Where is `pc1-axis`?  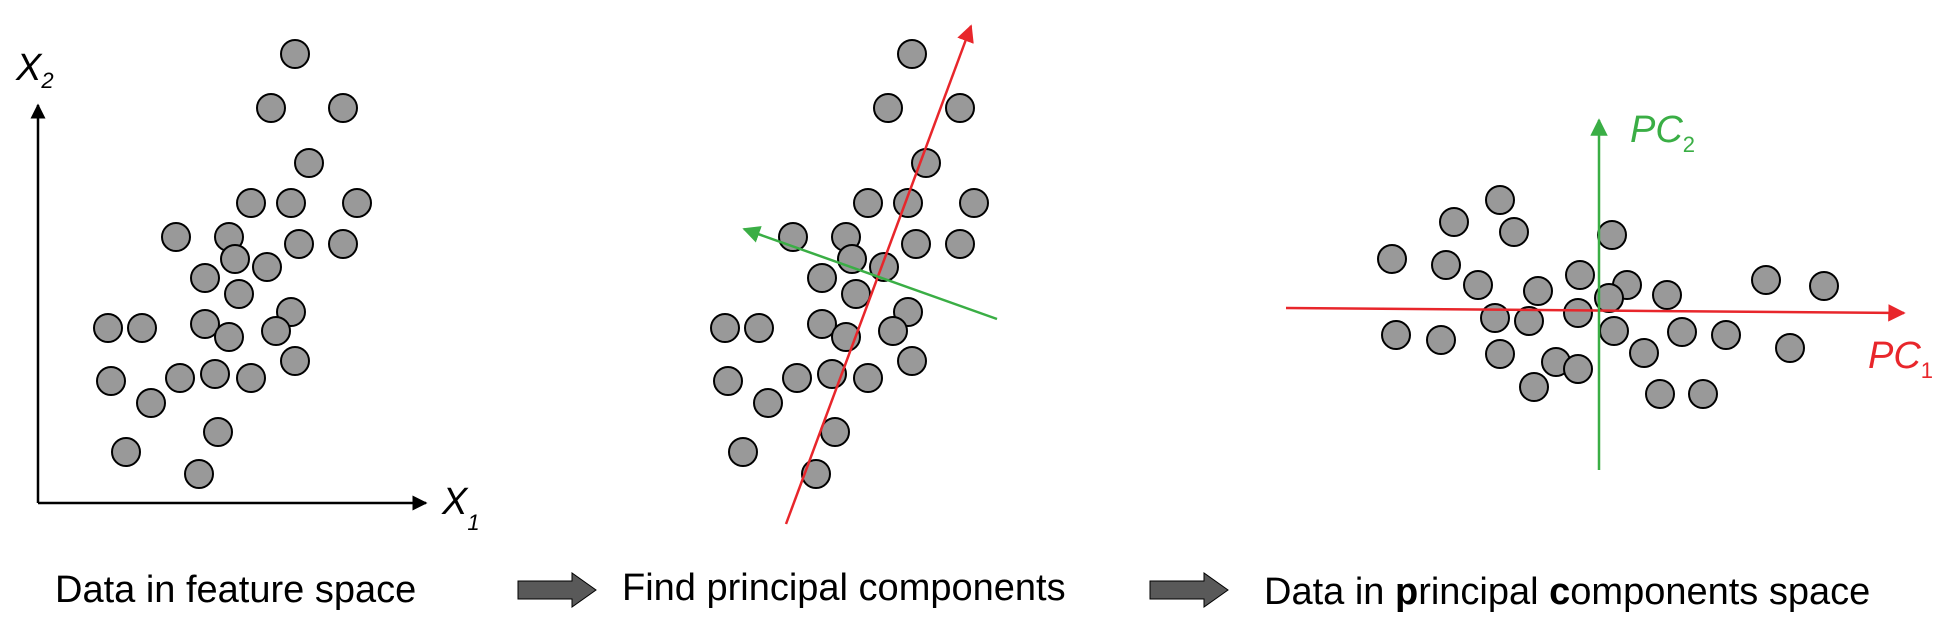 pc1-axis is located at coordinates (1595, 313).